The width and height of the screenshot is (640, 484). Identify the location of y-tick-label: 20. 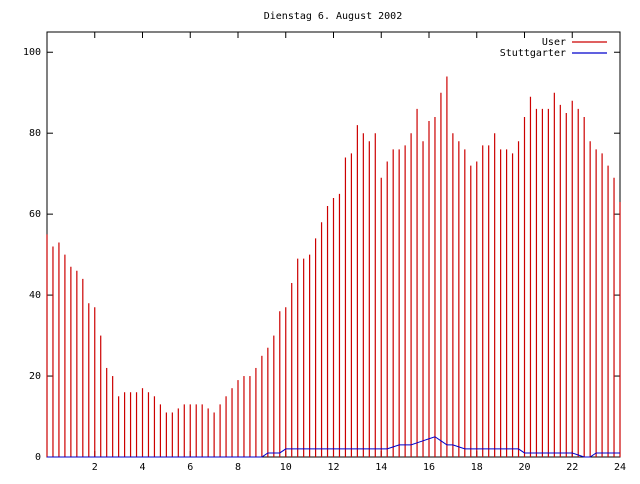
(35, 376).